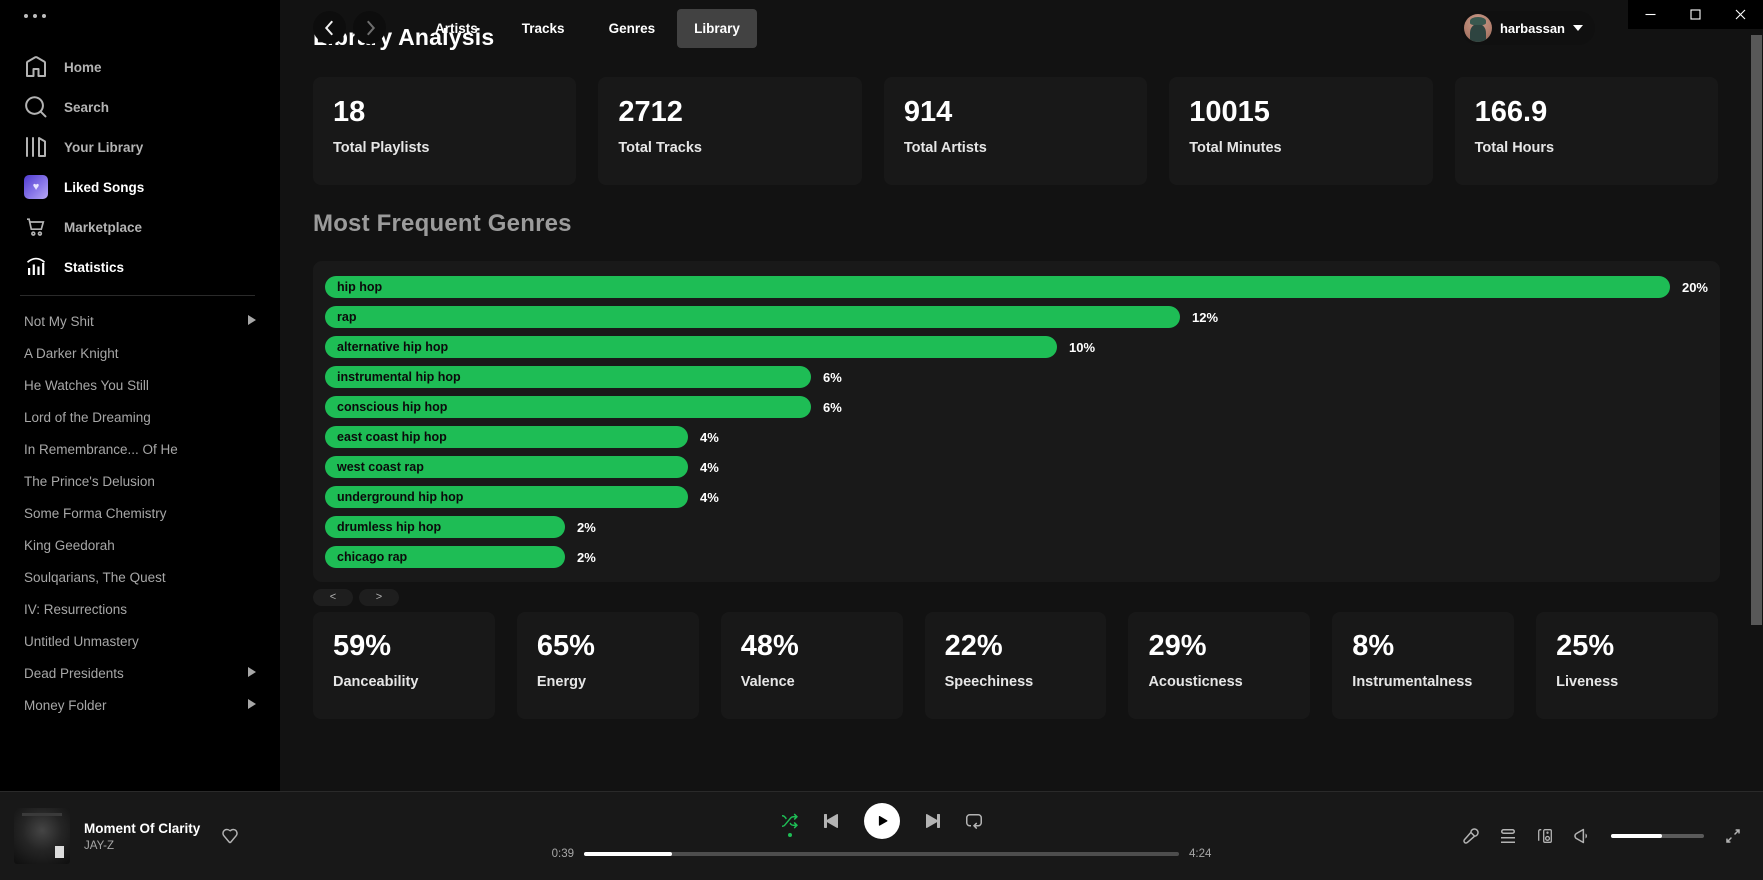  Describe the element at coordinates (445, 131) in the screenshot. I see `stat-card-total-playlists: 18 Total Playlists` at that location.